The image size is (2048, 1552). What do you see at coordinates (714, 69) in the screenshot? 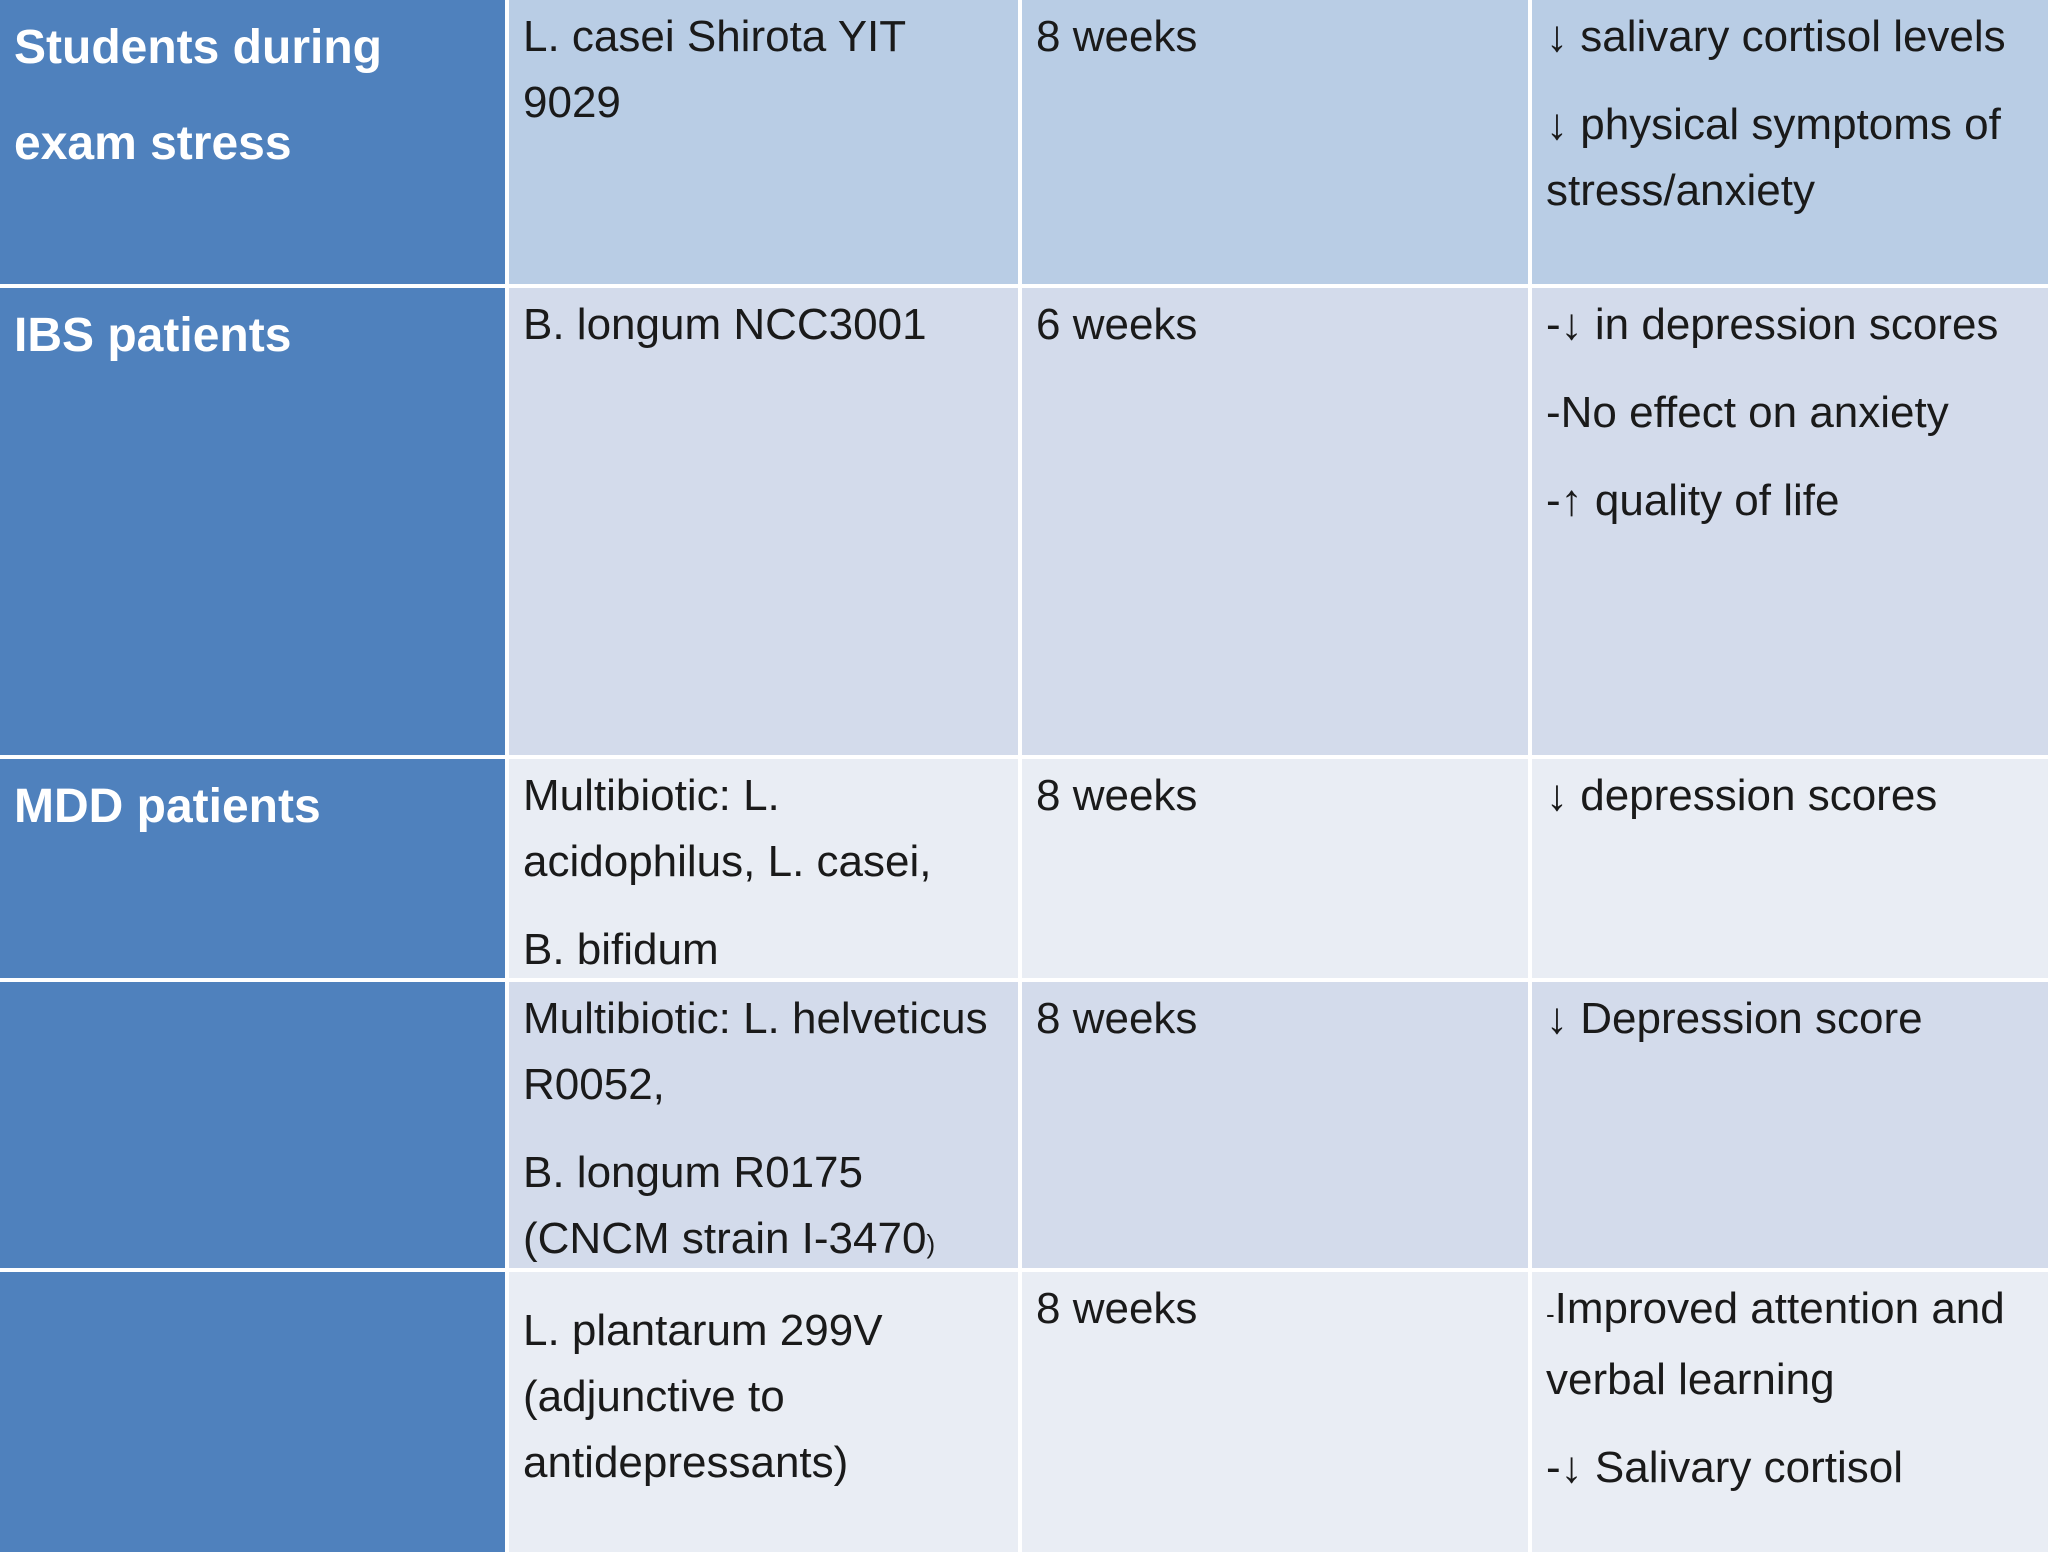
I see `strain-text: L. casei Shirota YIT 9029` at bounding box center [714, 69].